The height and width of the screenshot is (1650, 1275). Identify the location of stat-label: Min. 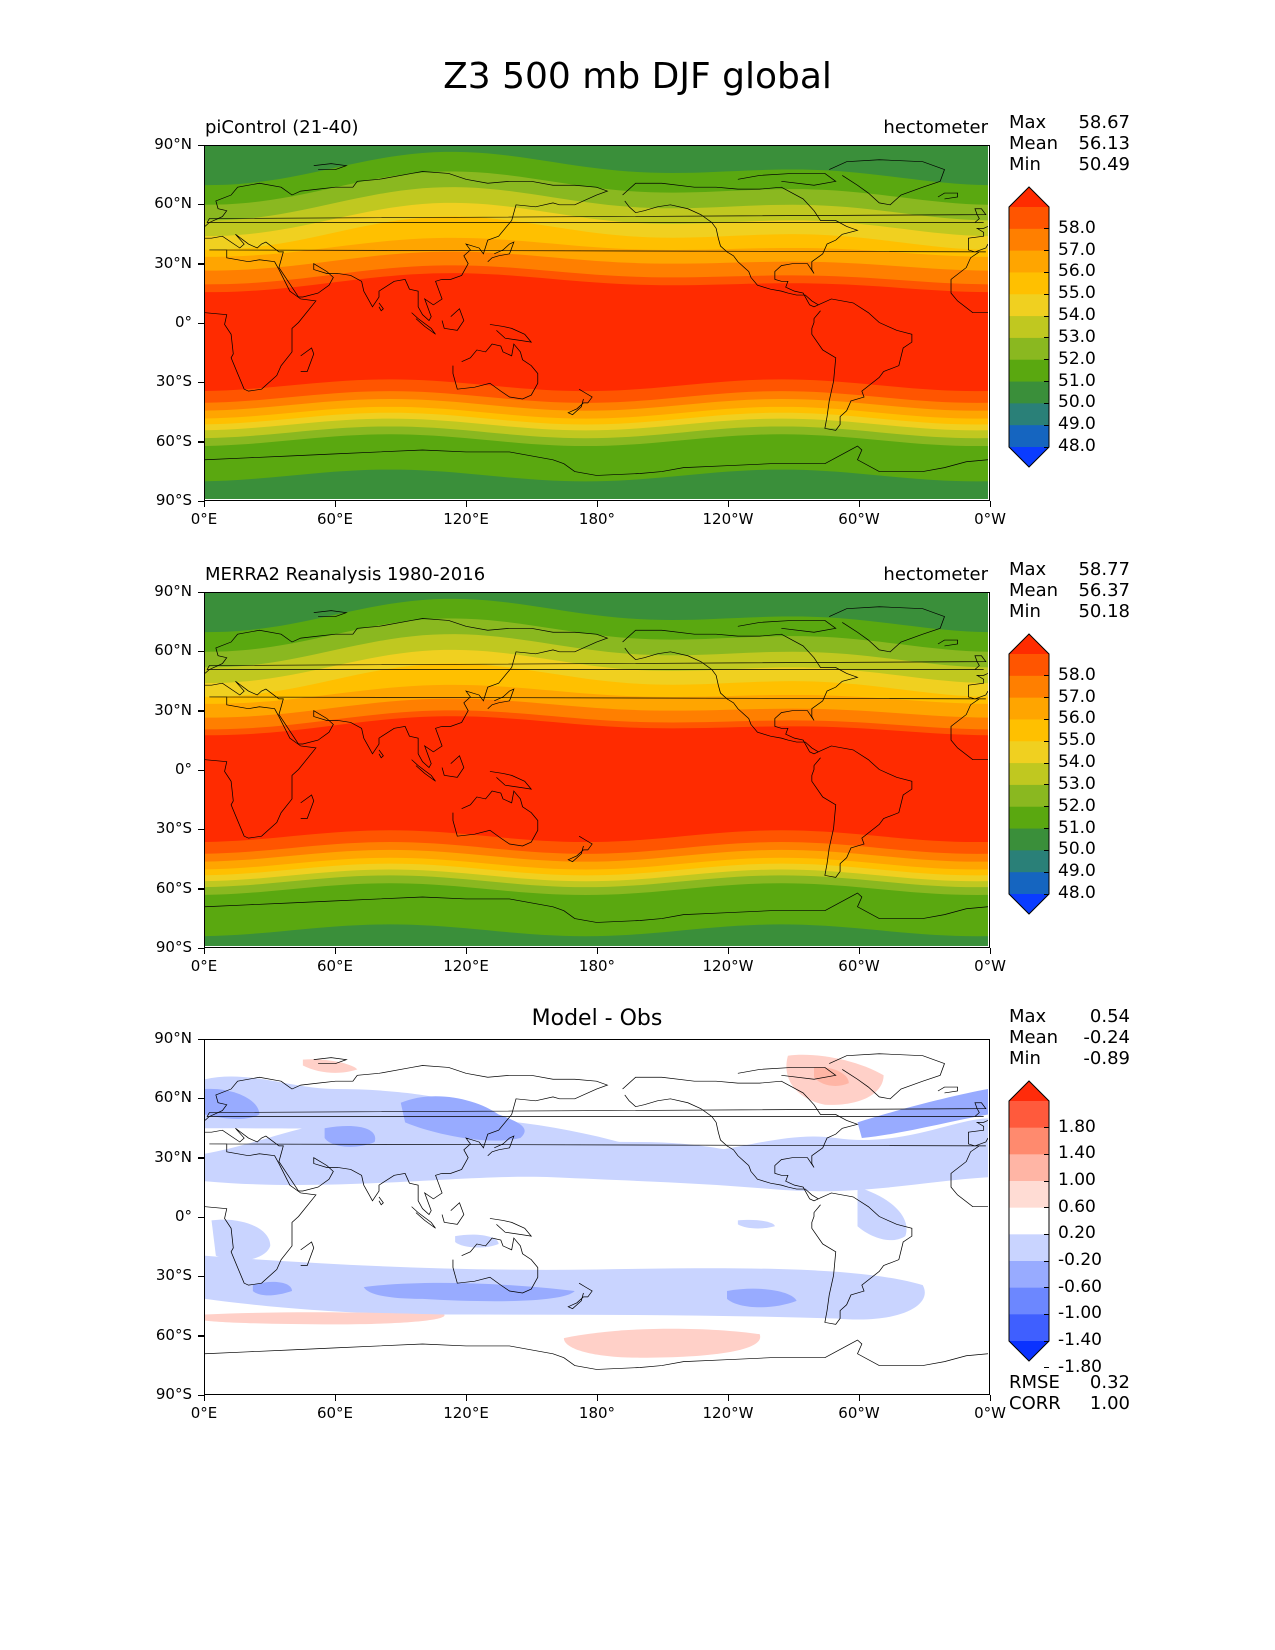
(1025, 1058).